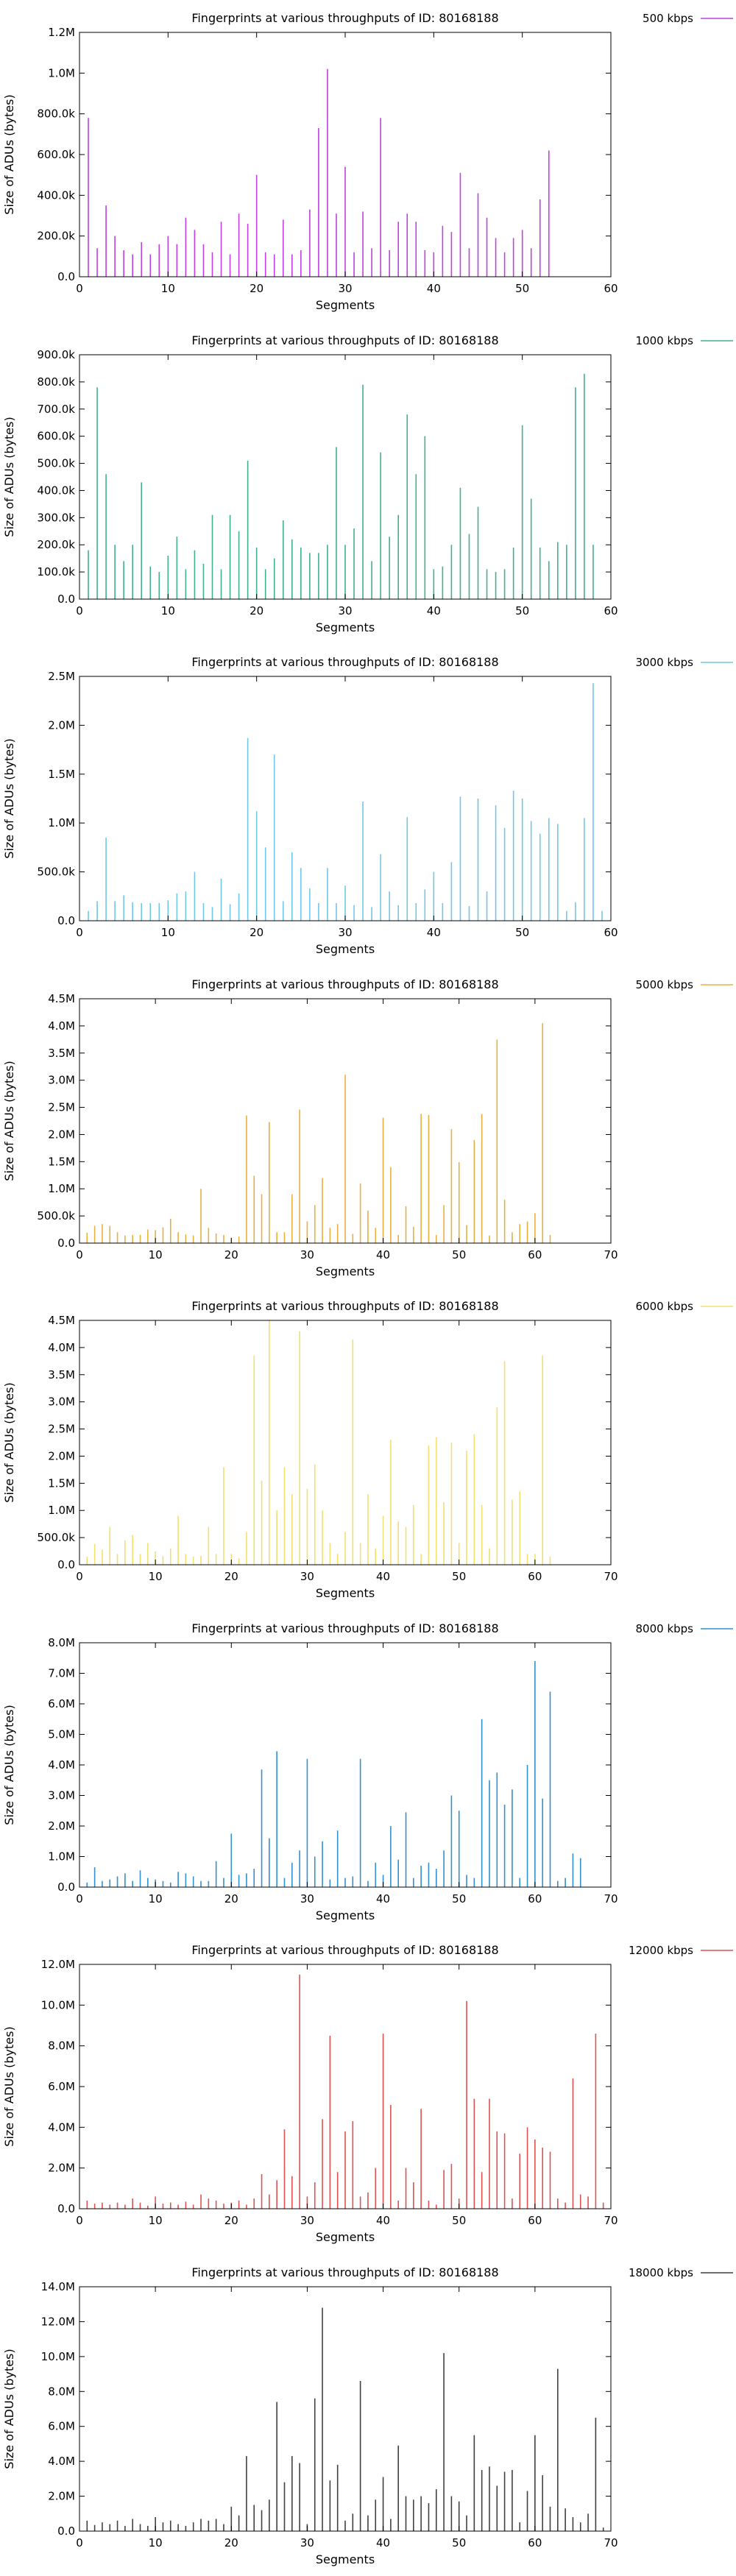 The image size is (736, 2576). I want to click on y-tick-label: 12.0M, so click(58, 1965).